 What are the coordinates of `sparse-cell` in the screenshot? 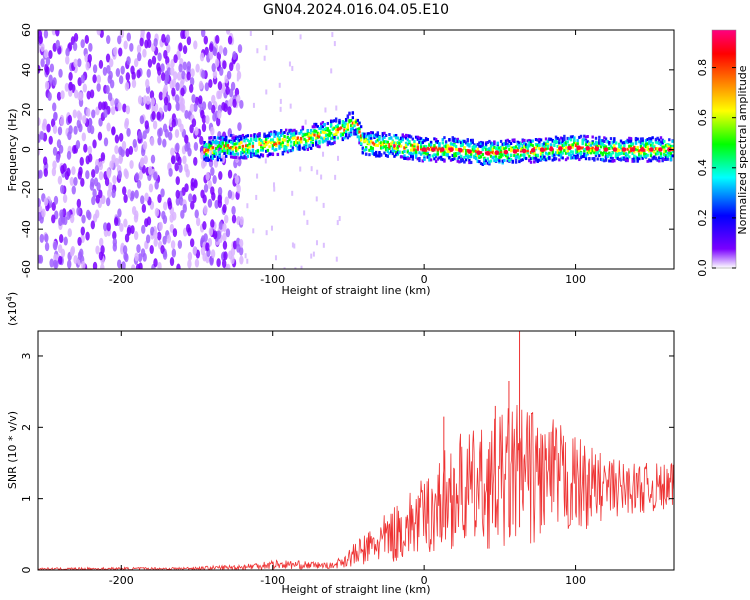 It's located at (336, 259).